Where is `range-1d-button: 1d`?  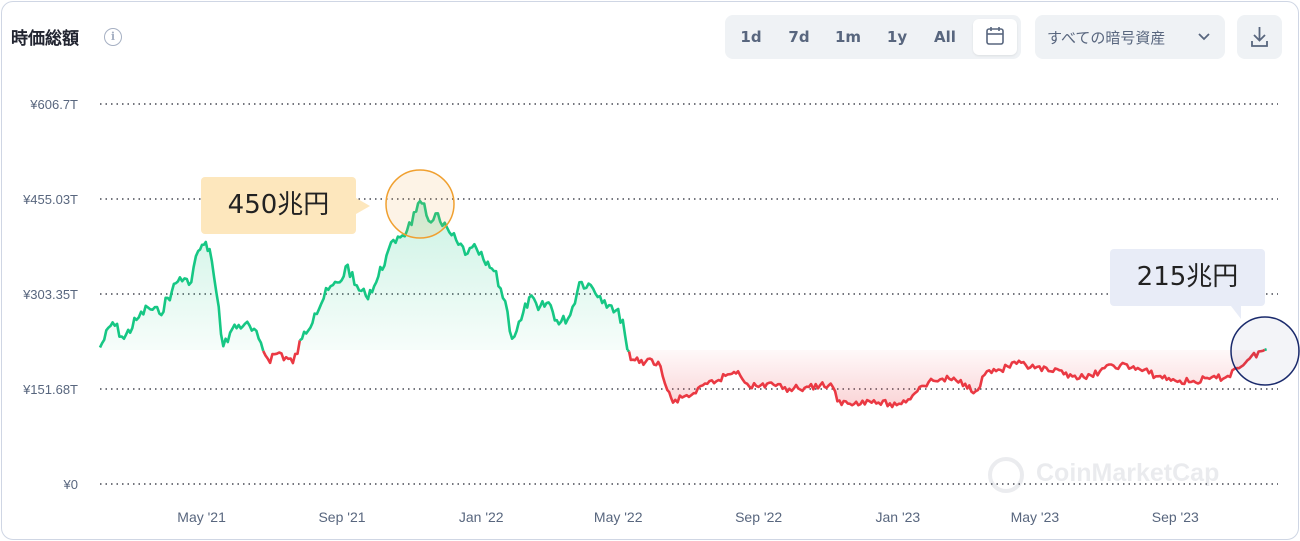 range-1d-button: 1d is located at coordinates (751, 37).